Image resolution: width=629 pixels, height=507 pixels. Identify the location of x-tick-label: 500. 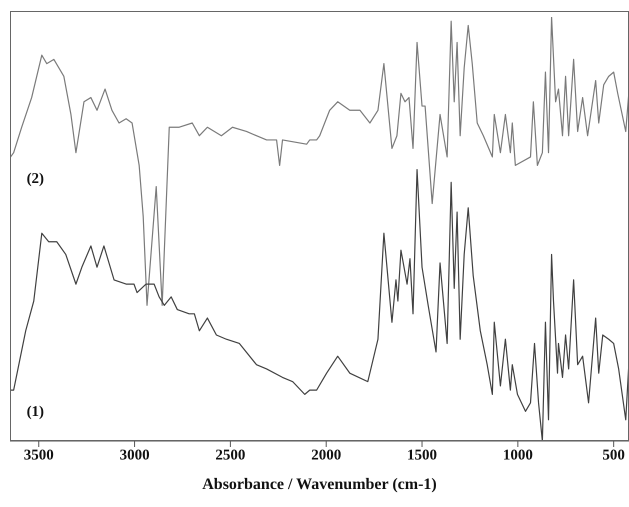
(613, 456).